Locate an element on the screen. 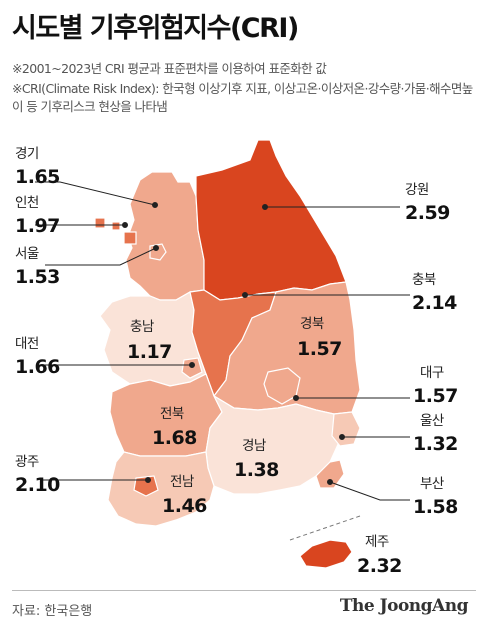 The width and height of the screenshot is (488, 635). label-jeonnam: 전남 1.46 is located at coordinates (185, 495).